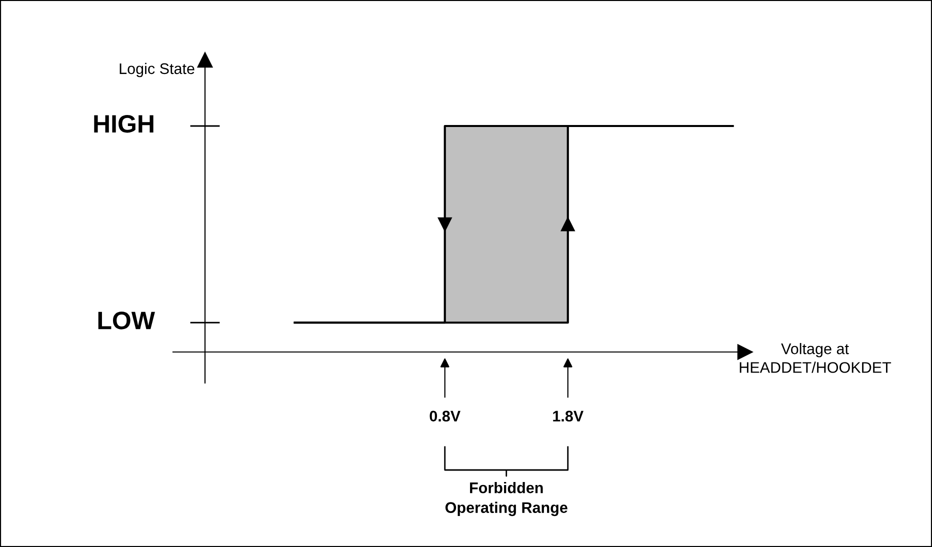  I want to click on y-axis-title: Logic State, so click(157, 70).